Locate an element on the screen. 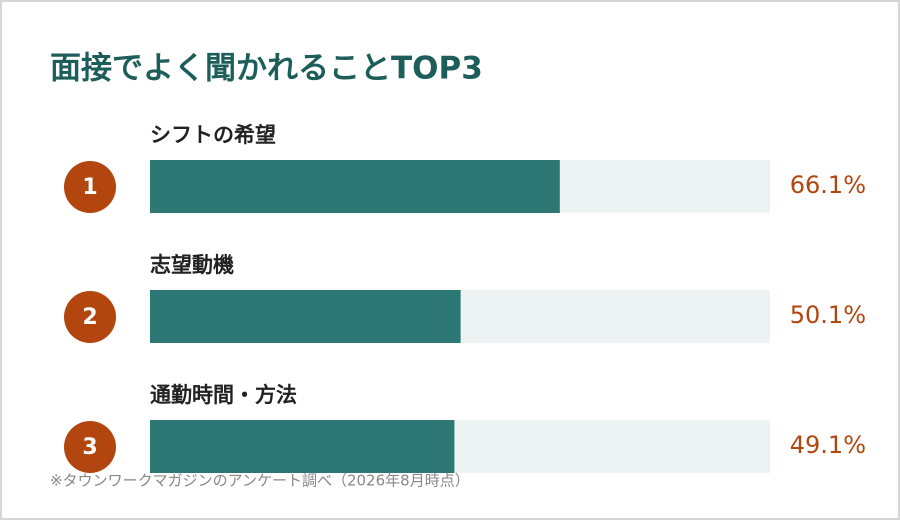 The width and height of the screenshot is (900, 524). chart-title: 面接でよく聞かれることTOP3 is located at coordinates (266, 69).